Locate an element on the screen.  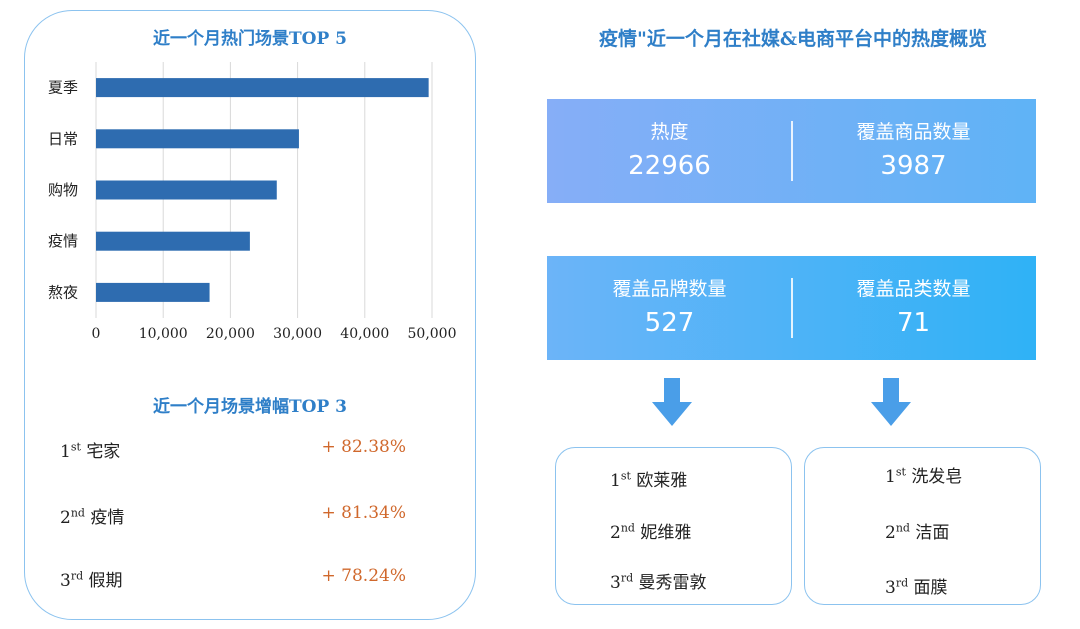
x-tick-label: 50,000 is located at coordinates (432, 334).